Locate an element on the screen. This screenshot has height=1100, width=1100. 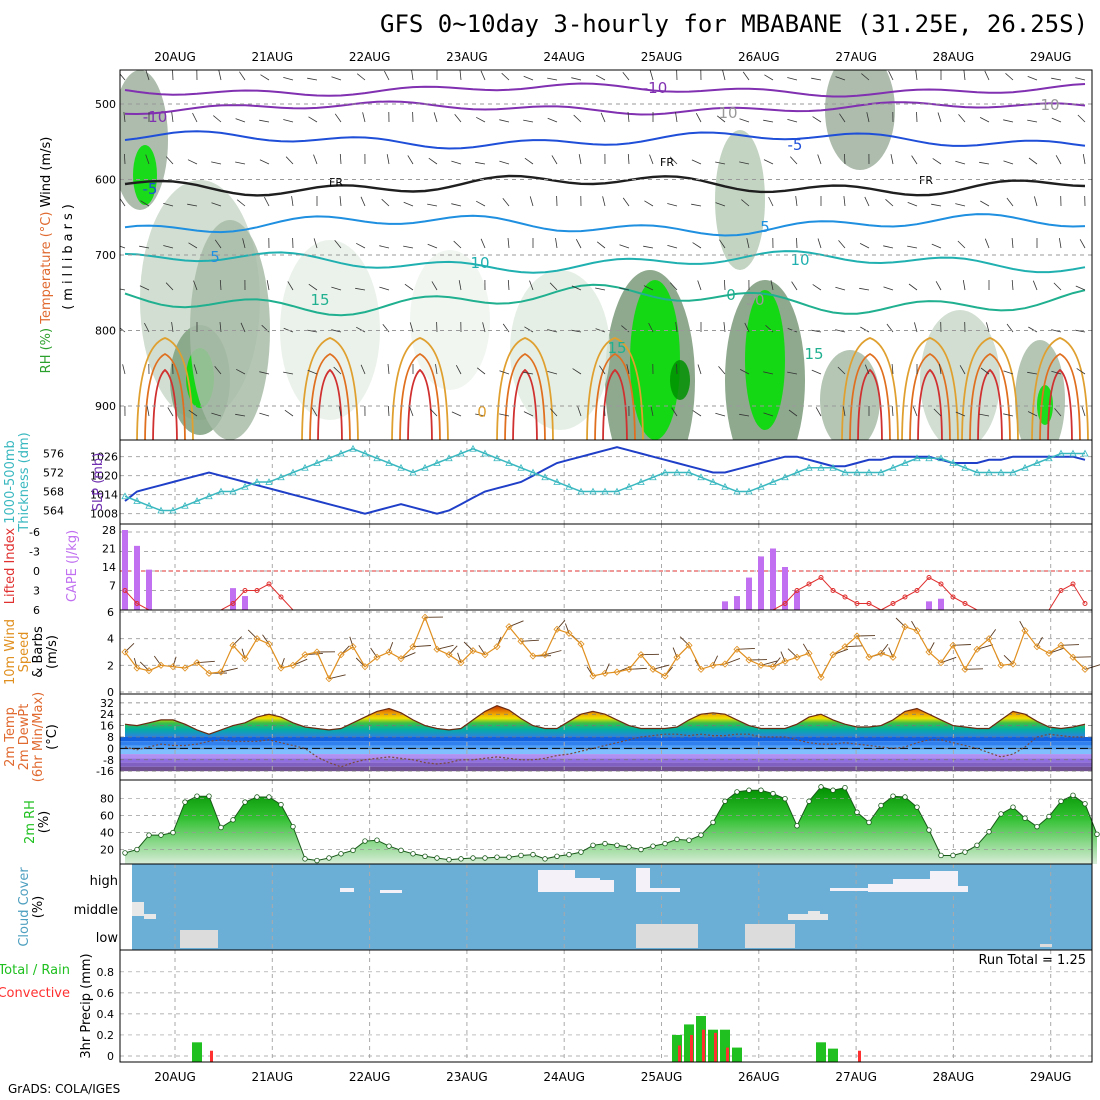
date-label-top: 22AUG is located at coordinates (370, 57).